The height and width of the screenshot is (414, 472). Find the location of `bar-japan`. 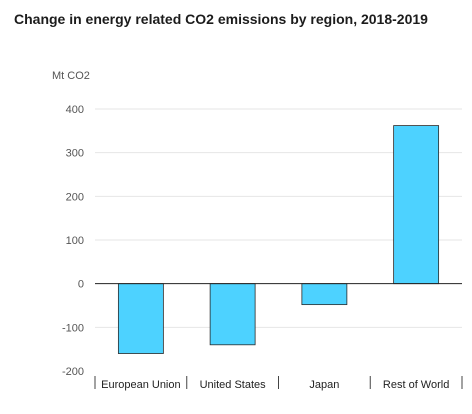

bar-japan is located at coordinates (324, 294).